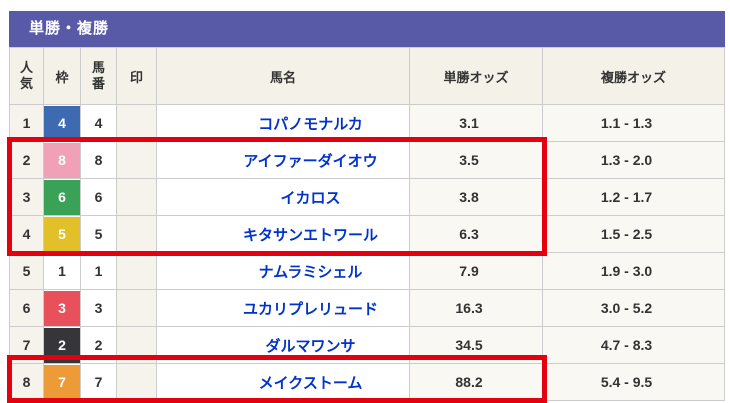 The width and height of the screenshot is (730, 403). I want to click on horse-number-cell: 3, so click(98, 308).